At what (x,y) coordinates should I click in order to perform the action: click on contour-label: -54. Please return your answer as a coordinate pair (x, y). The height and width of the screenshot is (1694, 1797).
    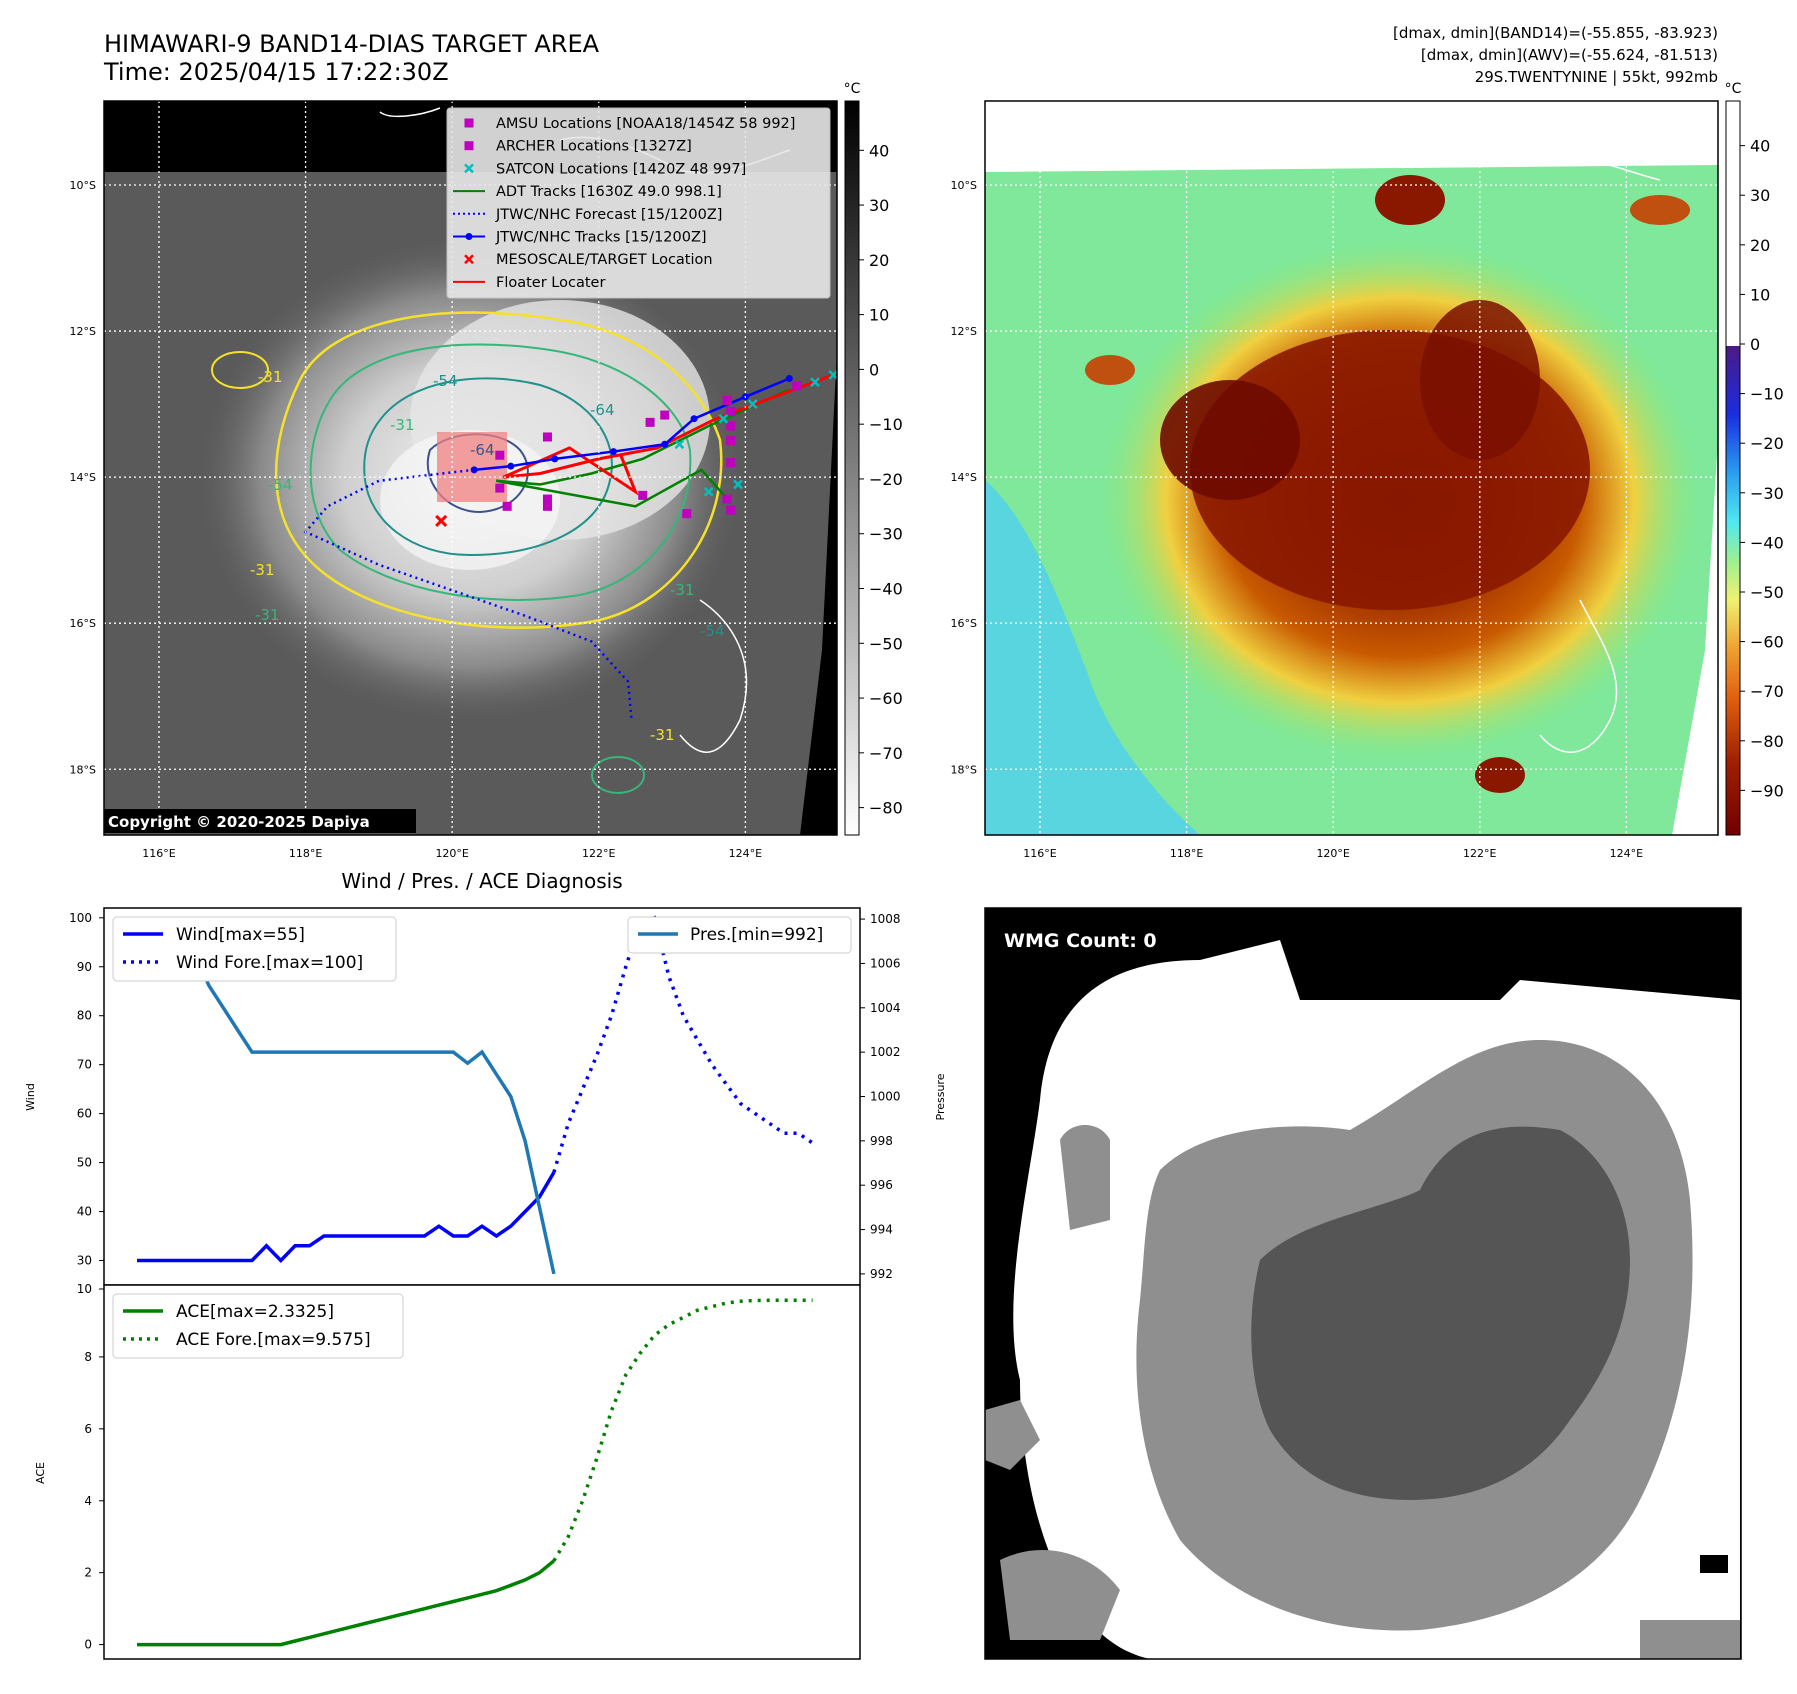
    Looking at the image, I should click on (280, 485).